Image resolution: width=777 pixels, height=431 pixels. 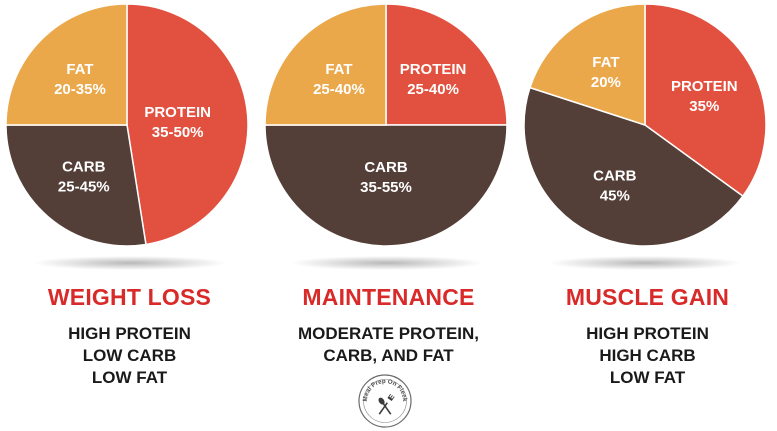 I want to click on brand-logo: Meal Prep On Fleek, so click(x=385, y=401).